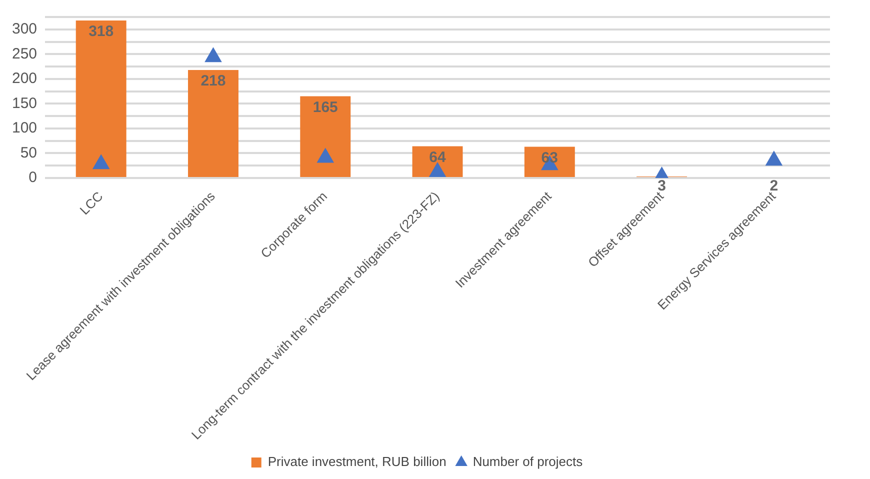 The height and width of the screenshot is (479, 870). What do you see at coordinates (438, 157) in the screenshot?
I see `data-label: 64` at bounding box center [438, 157].